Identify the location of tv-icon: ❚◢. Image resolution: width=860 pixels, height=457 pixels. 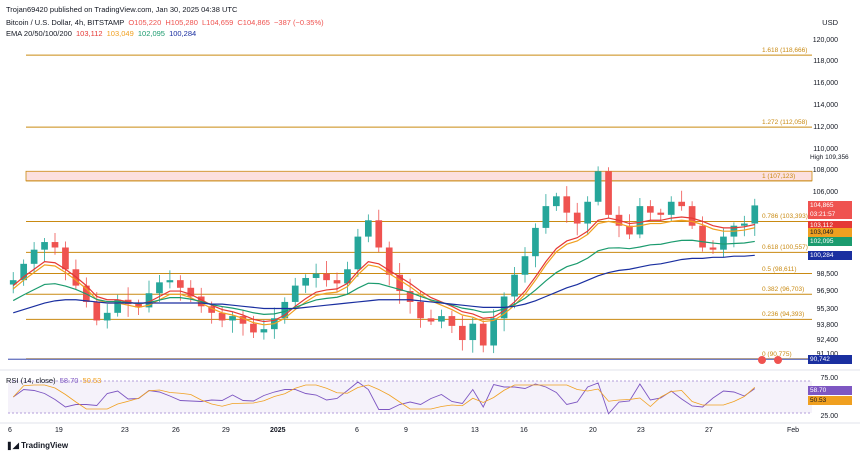
(14, 445).